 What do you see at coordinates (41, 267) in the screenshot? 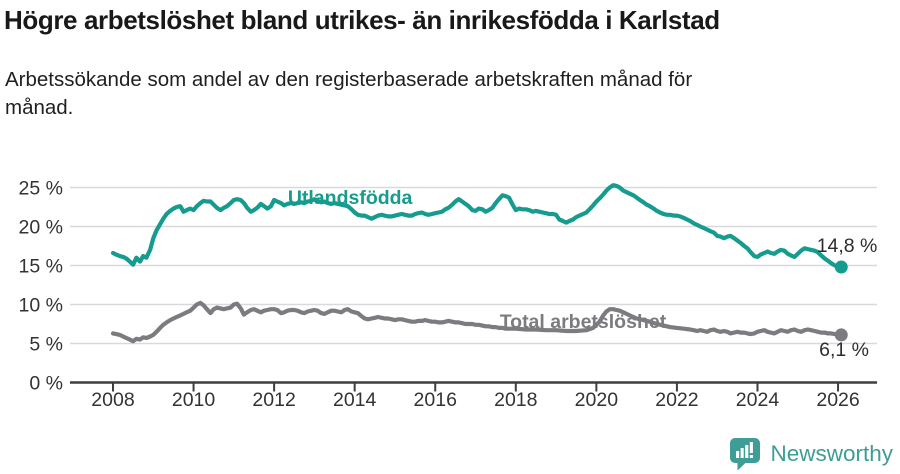
I see `y-tick-label: 15 %` at bounding box center [41, 267].